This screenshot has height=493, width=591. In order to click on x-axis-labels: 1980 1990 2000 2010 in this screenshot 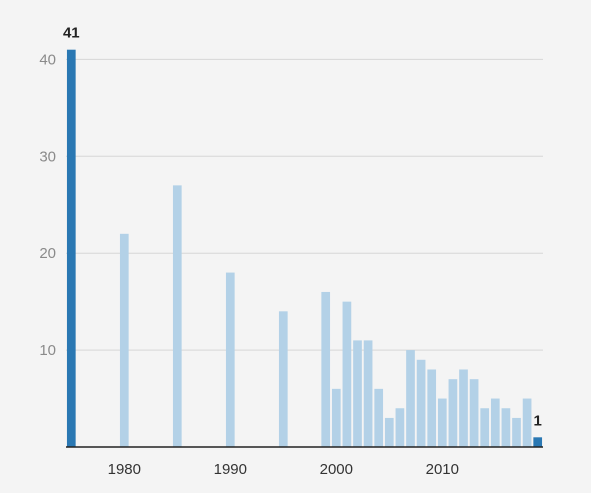, I will do `click(283, 469)`.